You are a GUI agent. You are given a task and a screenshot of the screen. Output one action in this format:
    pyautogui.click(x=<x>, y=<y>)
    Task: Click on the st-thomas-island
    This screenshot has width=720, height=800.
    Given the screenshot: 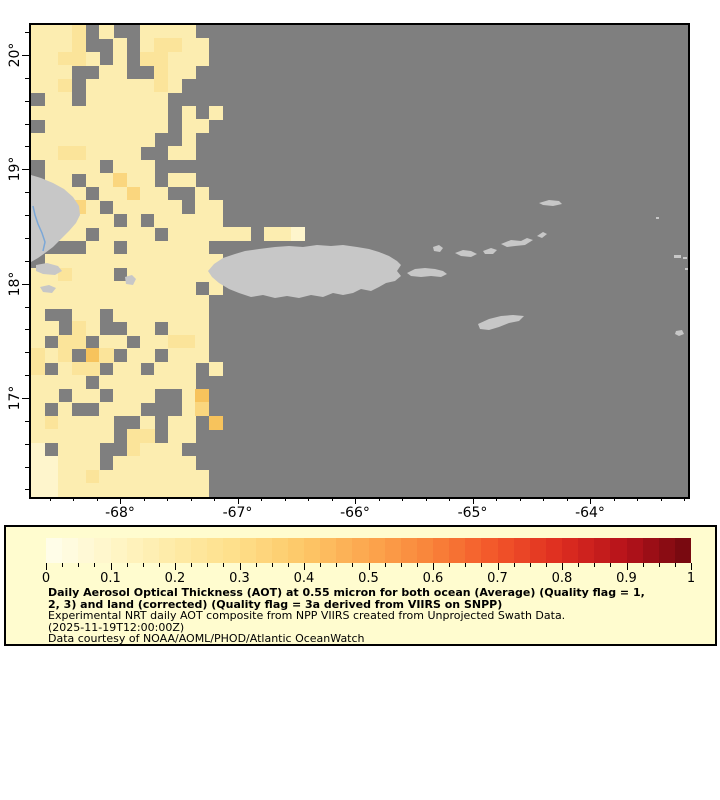 What is the action you would take?
    pyautogui.click(x=466, y=253)
    